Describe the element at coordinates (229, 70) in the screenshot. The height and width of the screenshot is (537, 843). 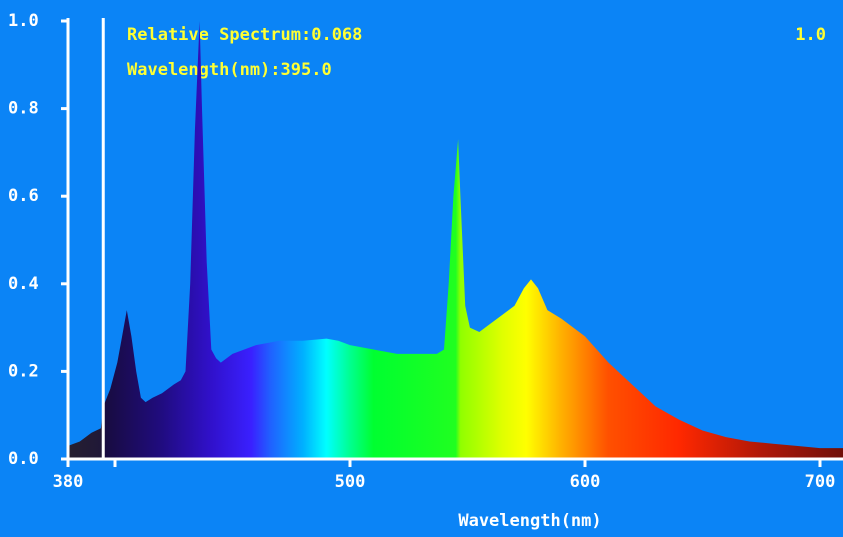
I see `annotation: Wavelength(nm):395.0` at that location.